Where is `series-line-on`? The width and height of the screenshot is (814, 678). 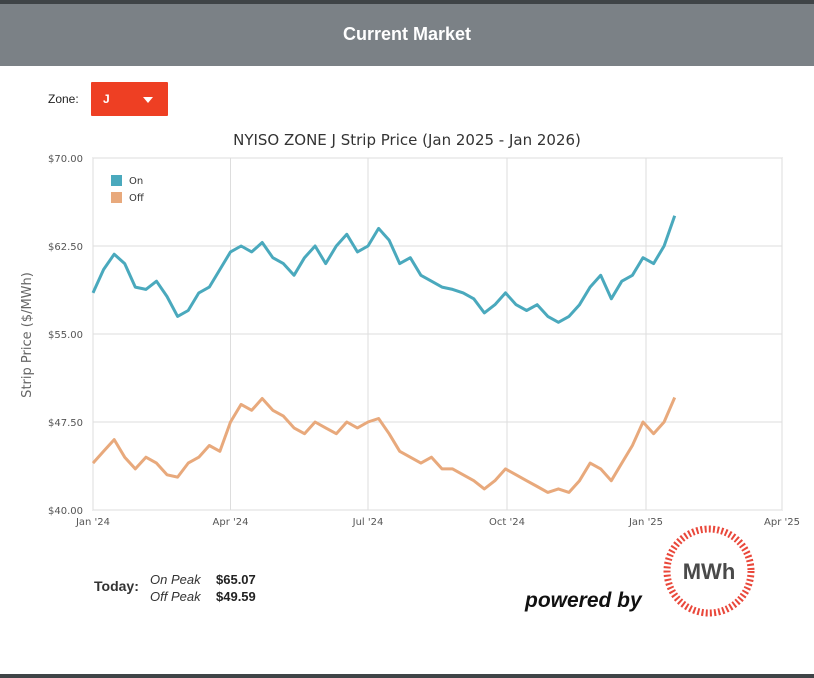 series-line-on is located at coordinates (384, 269).